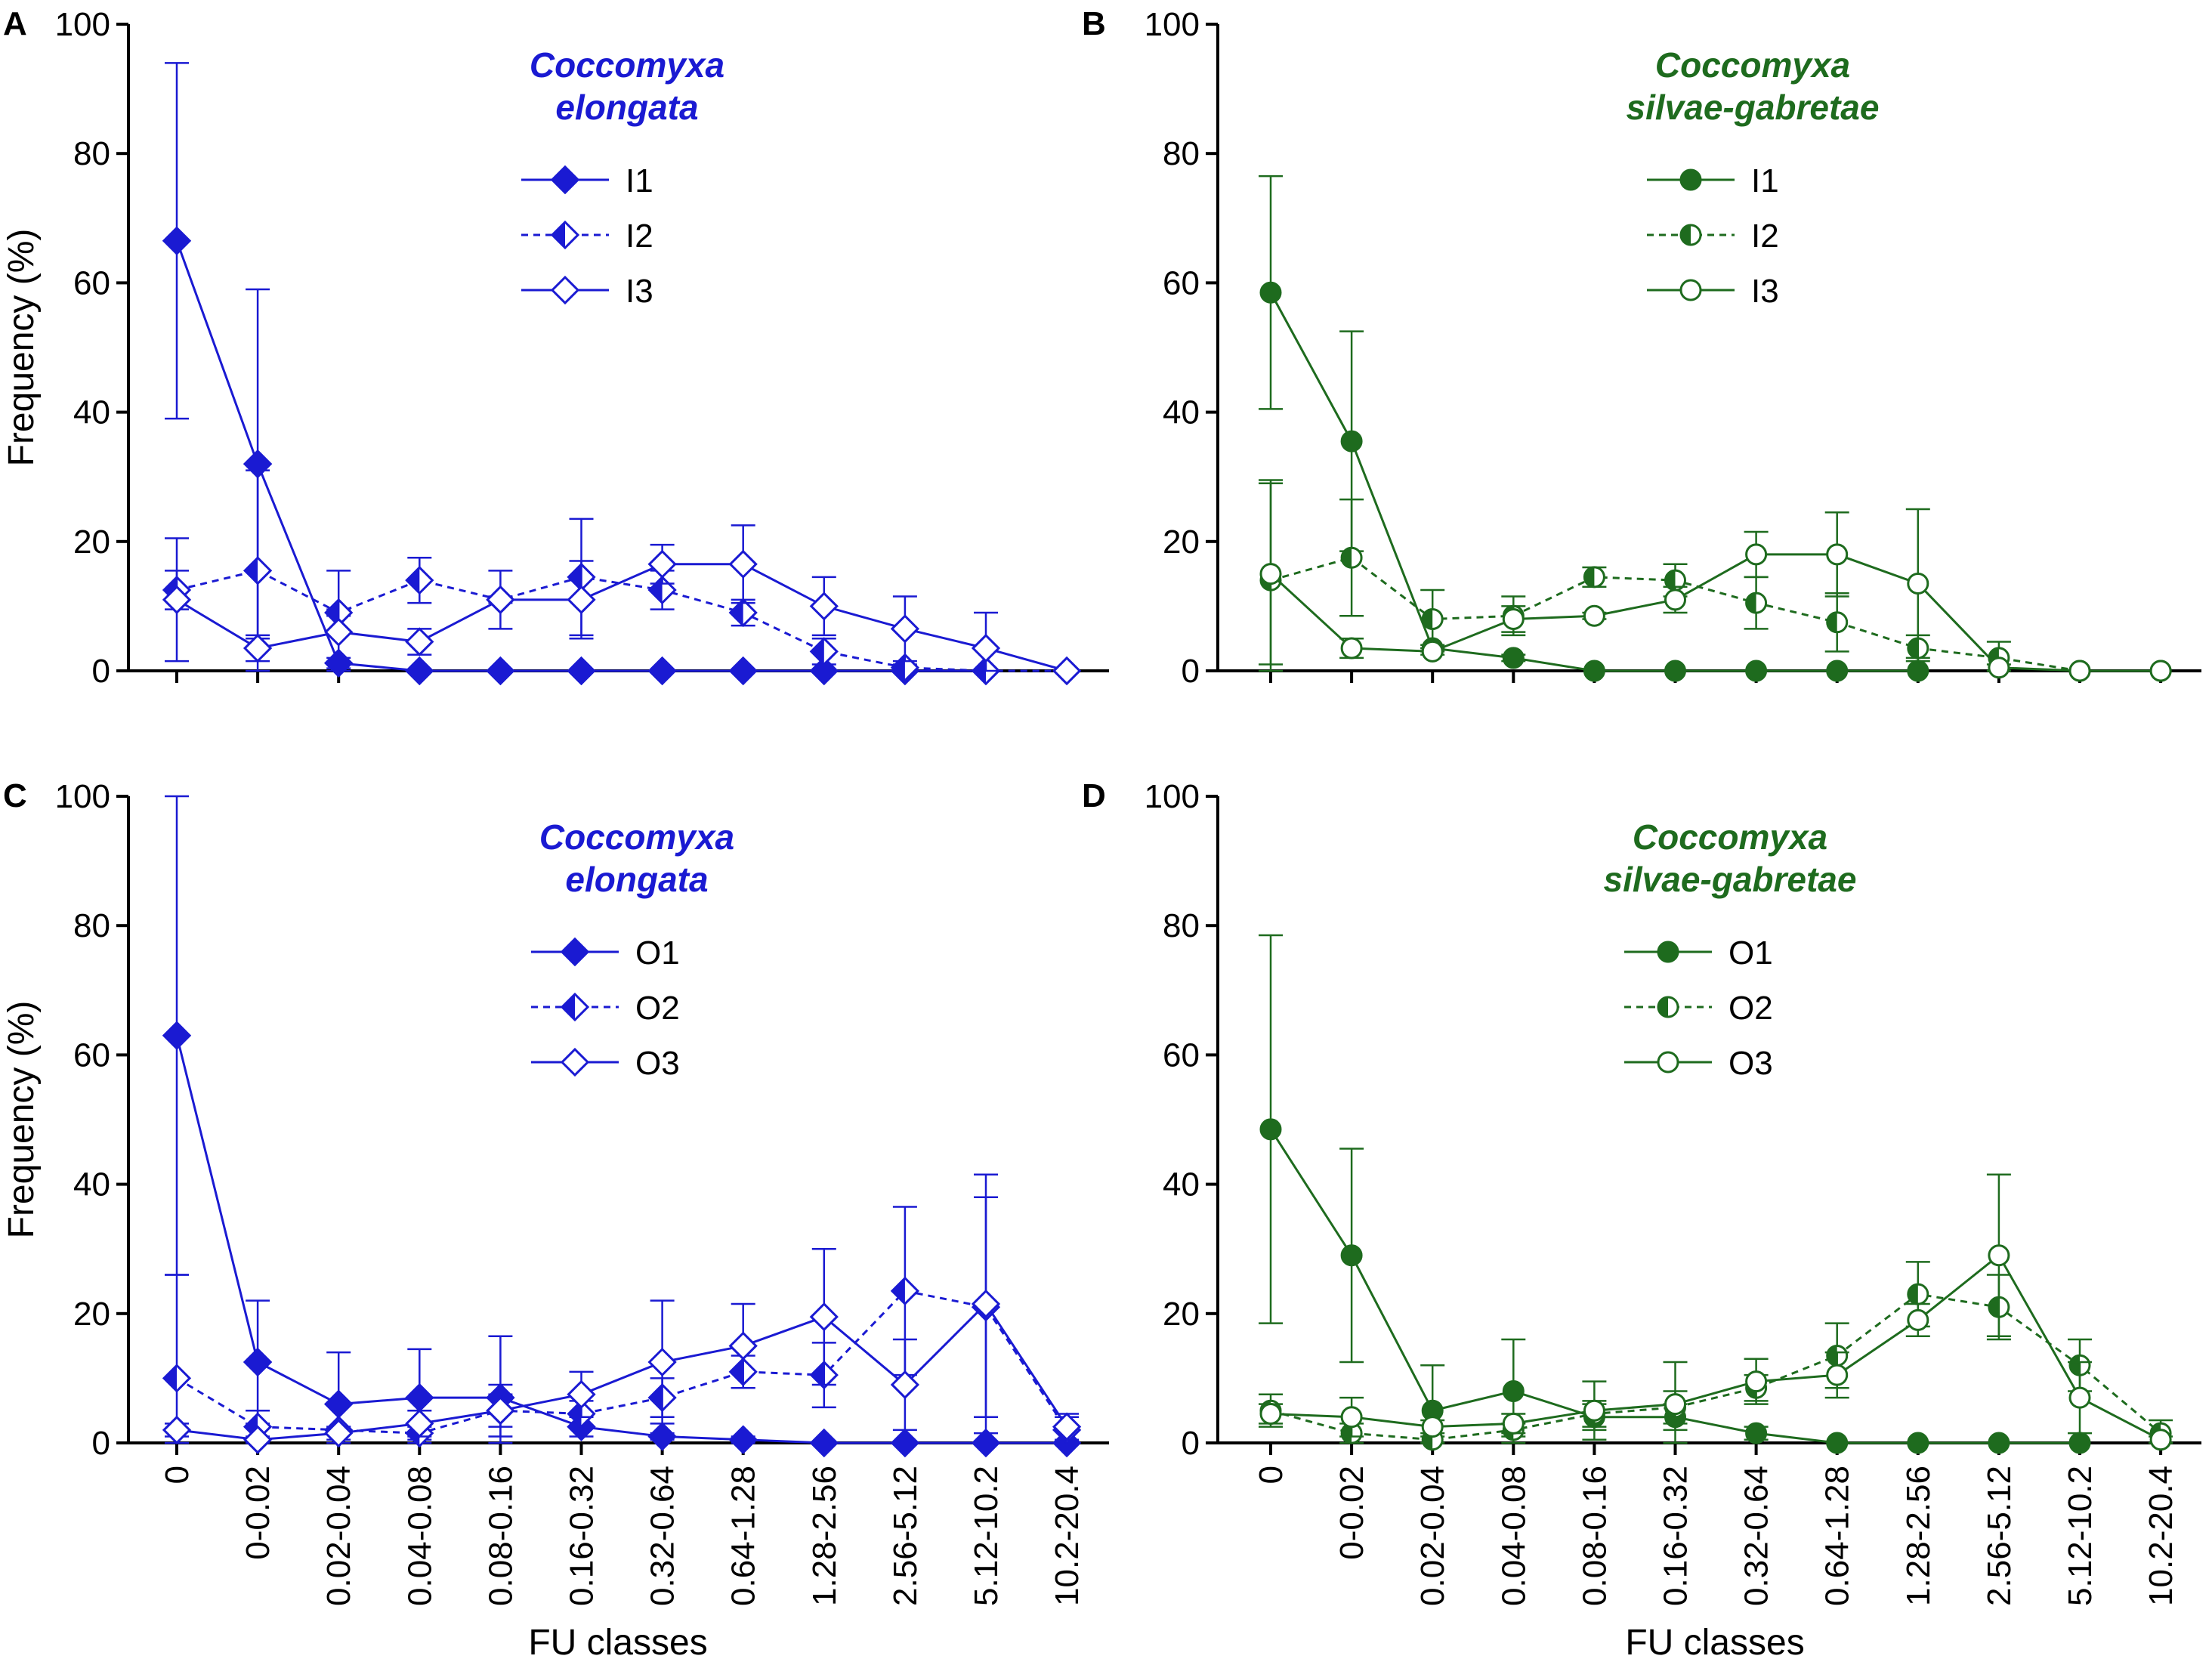 The height and width of the screenshot is (1662, 2212). I want to click on x-axis-title-right: FU classes, so click(1714, 1642).